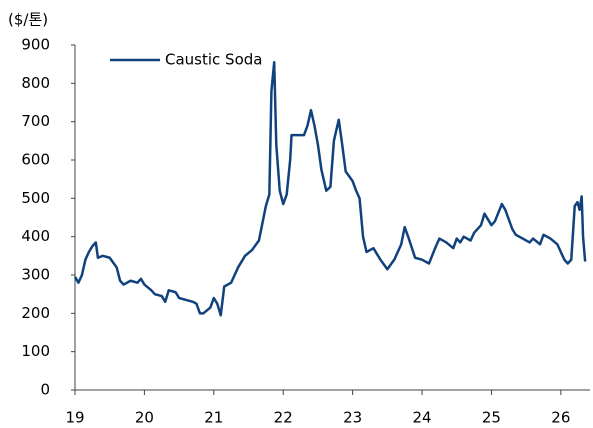  I want to click on y-tick-label: 700, so click(35, 121).